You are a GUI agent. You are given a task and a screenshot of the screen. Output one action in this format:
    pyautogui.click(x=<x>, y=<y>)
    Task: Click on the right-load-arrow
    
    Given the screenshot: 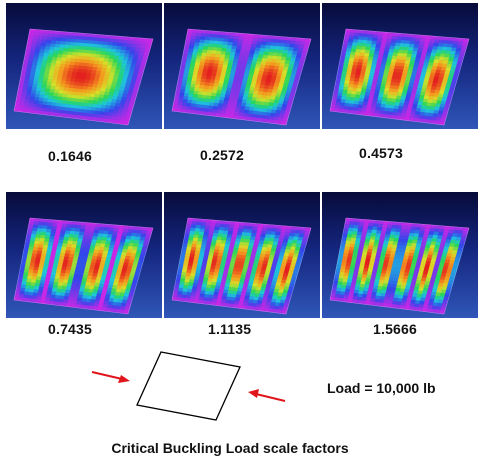 What is the action you would take?
    pyautogui.click(x=267, y=395)
    